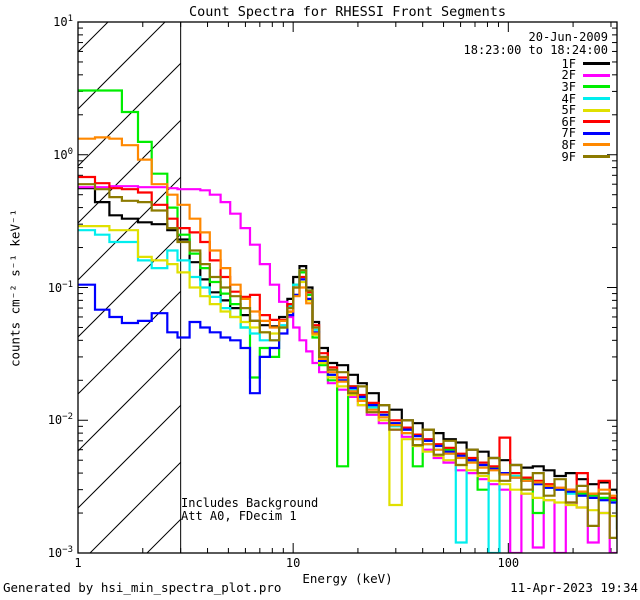  I want to click on y-tick-label: 10⁰, so click(63, 154).